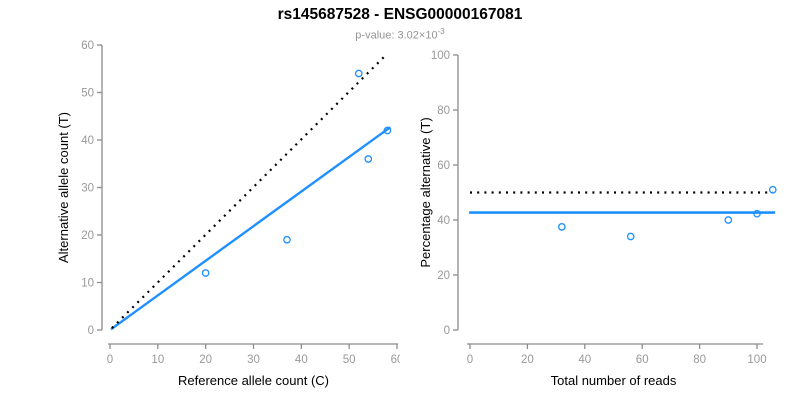  Describe the element at coordinates (87, 189) in the screenshot. I see `y-tick-label: 30` at that location.